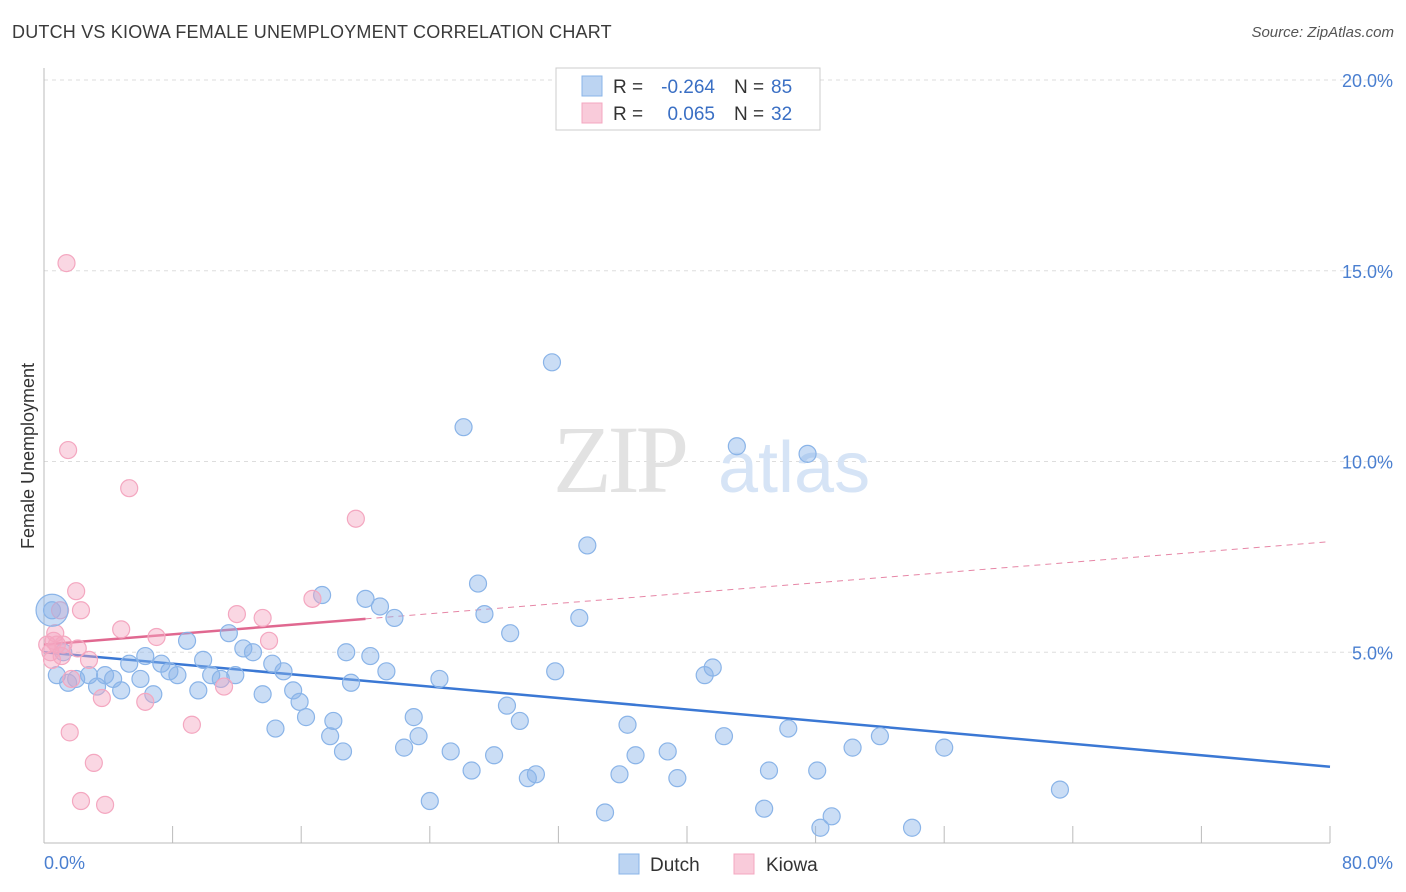 The width and height of the screenshot is (1406, 892). I want to click on legend-kiowa-n-value: 32, so click(781, 114).